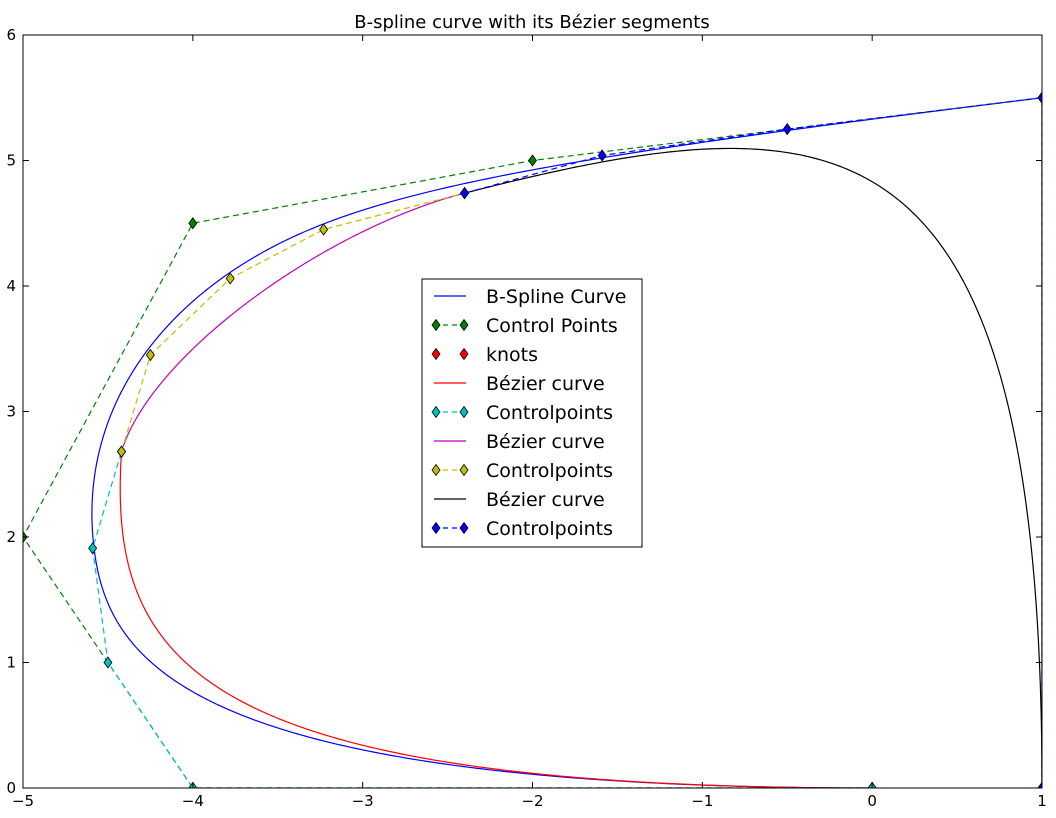 The width and height of the screenshot is (1056, 818). Describe the element at coordinates (512, 355) in the screenshot. I see `legend-label: knots` at that location.